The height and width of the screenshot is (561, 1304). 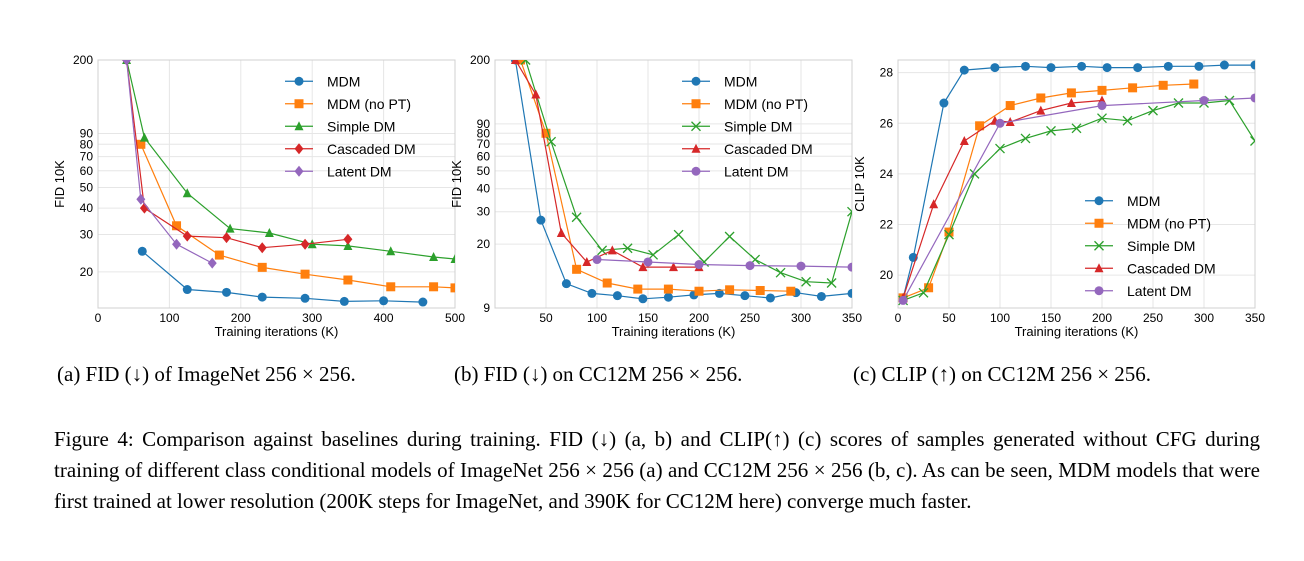 What do you see at coordinates (768, 149) in the screenshot?
I see `legend-label: Cascaded DM` at bounding box center [768, 149].